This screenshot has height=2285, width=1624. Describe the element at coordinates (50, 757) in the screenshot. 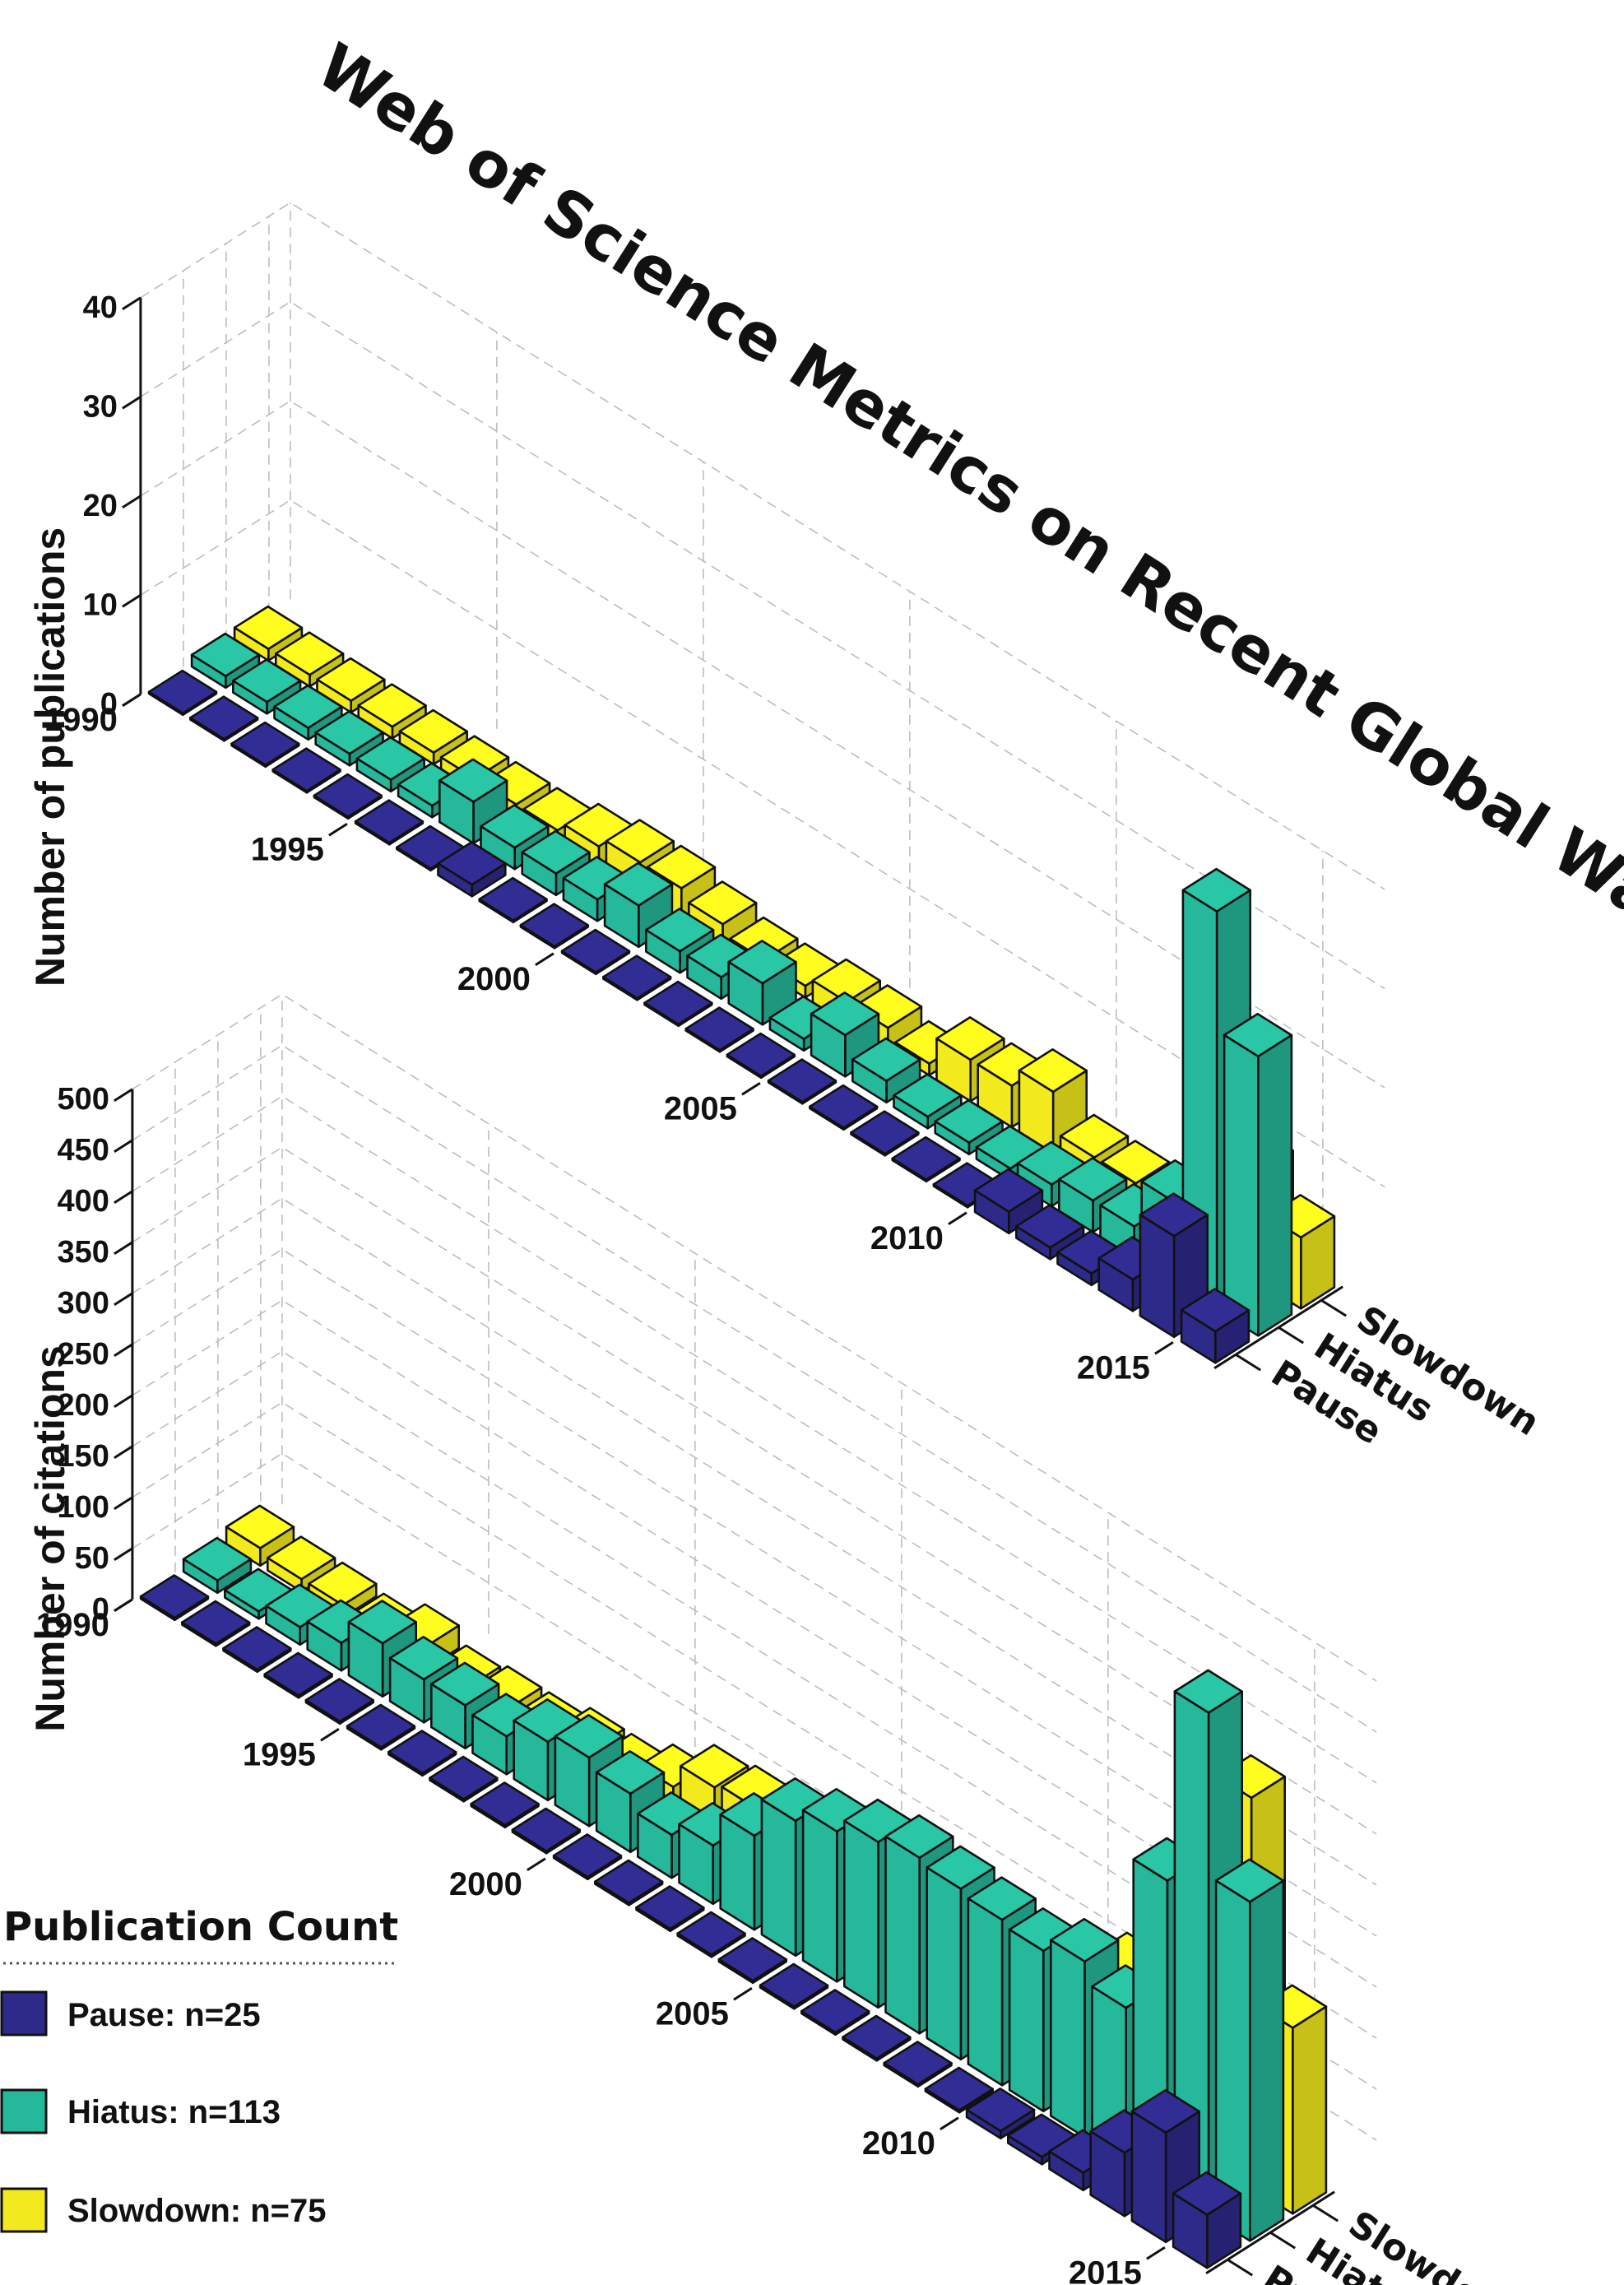

I see `y-axis-title: Number of publications` at that location.